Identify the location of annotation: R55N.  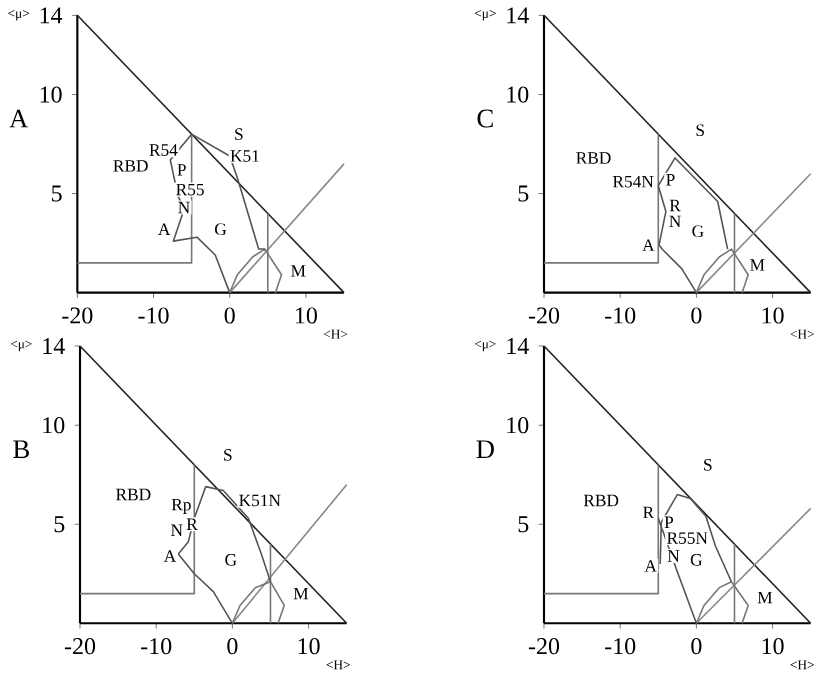
(687, 538).